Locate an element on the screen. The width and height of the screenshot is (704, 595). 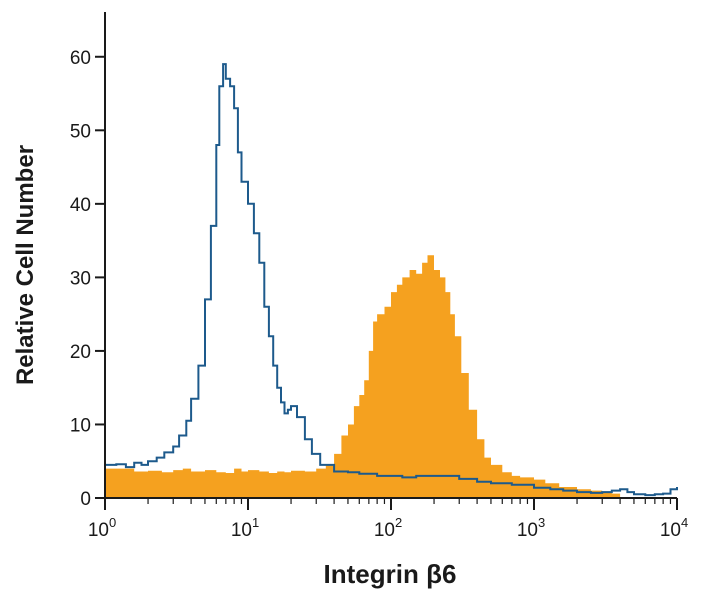
y-tick-label: 0 is located at coordinates (85, 499).